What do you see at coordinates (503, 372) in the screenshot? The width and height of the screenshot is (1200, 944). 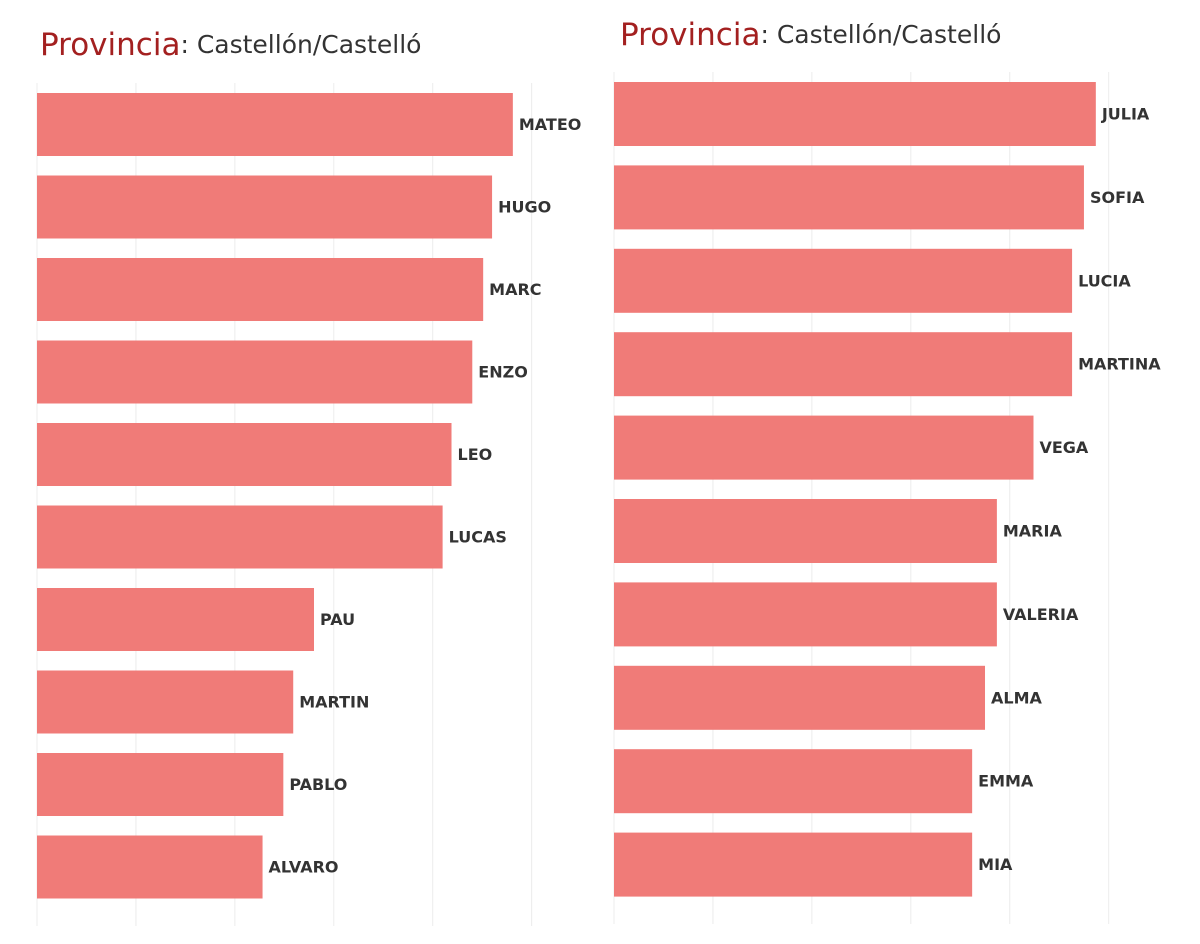 I see `bar-label: ENZO` at bounding box center [503, 372].